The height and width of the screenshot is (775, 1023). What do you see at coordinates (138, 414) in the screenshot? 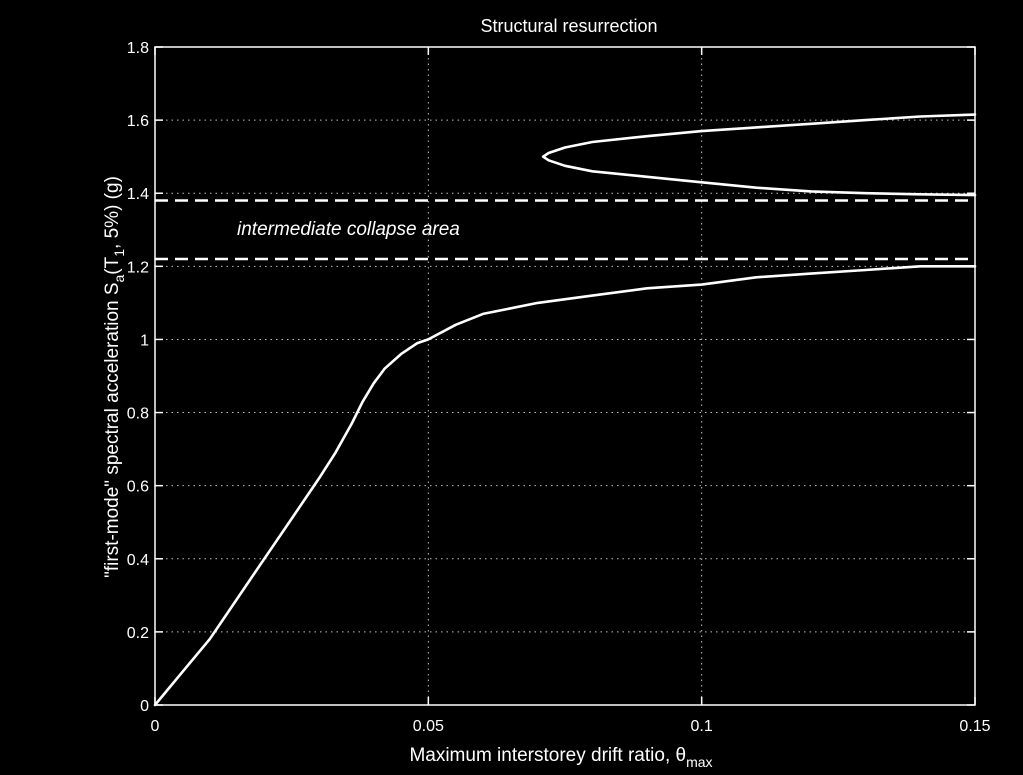
I see `y-tick-label: 0.8` at bounding box center [138, 414].